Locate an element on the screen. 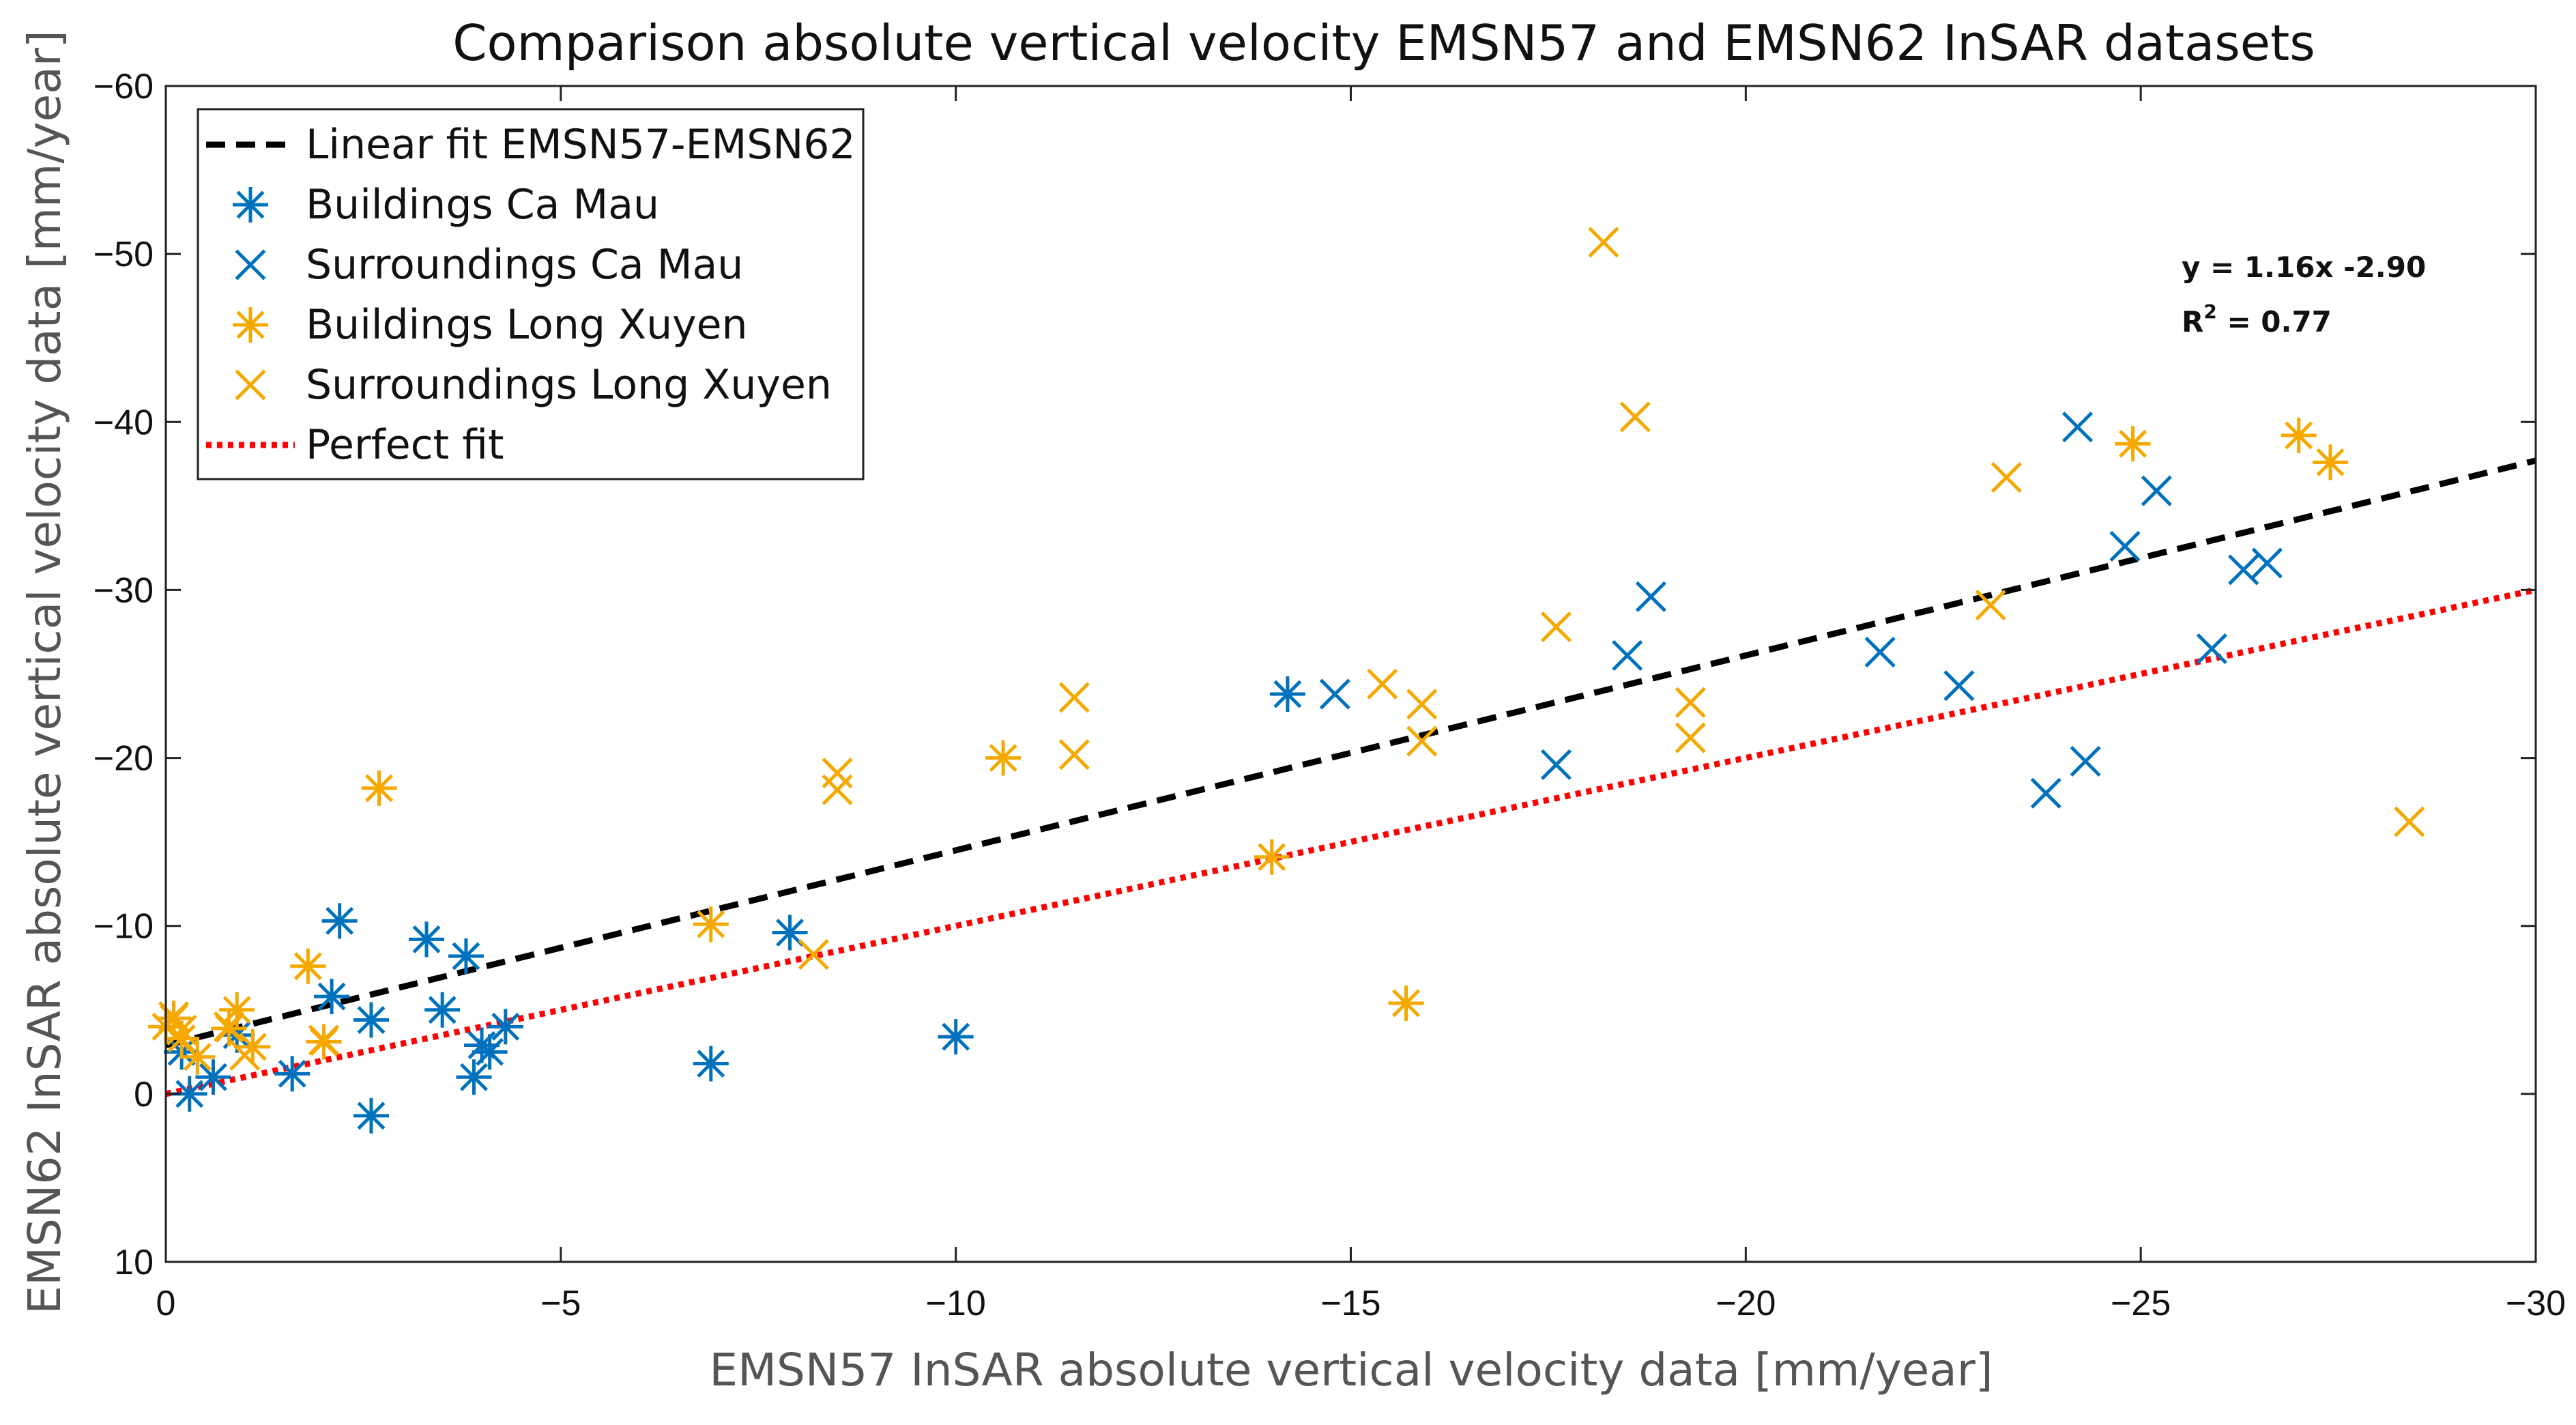 Image resolution: width=2576 pixels, height=1425 pixels. regression-annotation: y = 1.16x -2.90 R2 = 0.77 is located at coordinates (2304, 294).